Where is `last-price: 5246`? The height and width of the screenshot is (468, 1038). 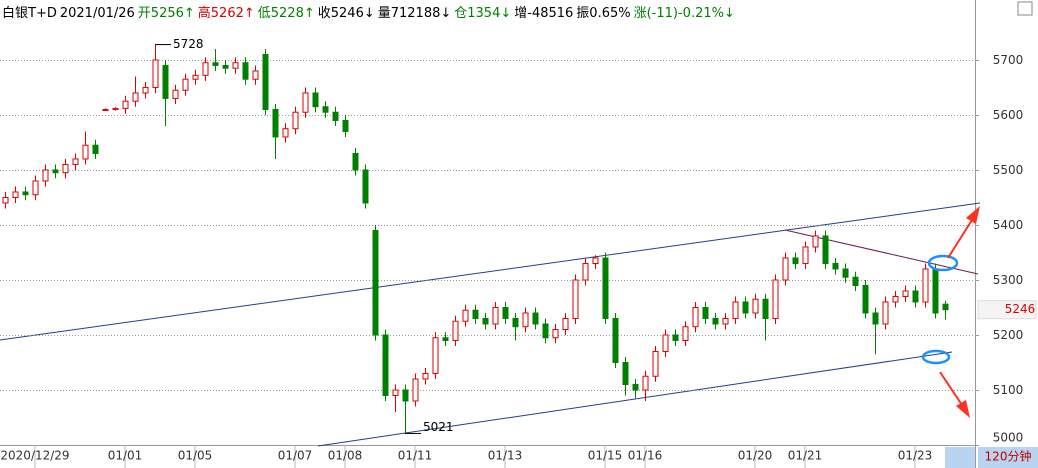
last-price: 5246 is located at coordinates (1020, 309).